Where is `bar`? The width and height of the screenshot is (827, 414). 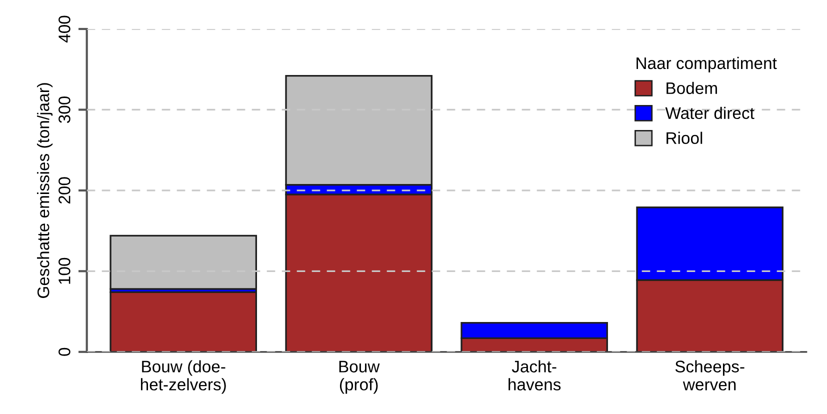
bar is located at coordinates (184, 321).